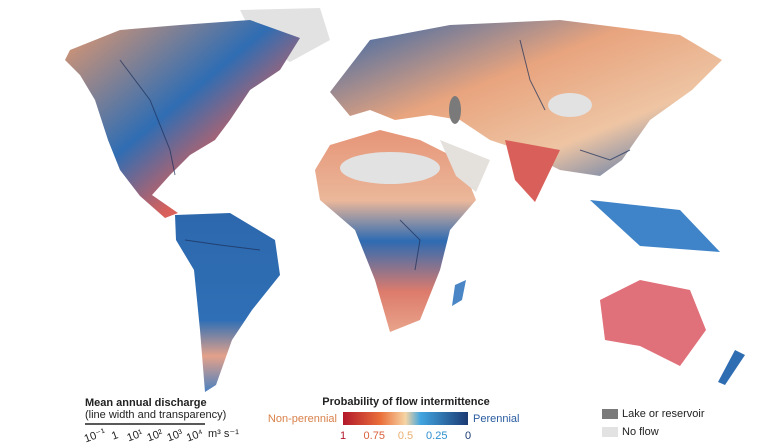  I want to click on intermittence-tick-label: 0, so click(468, 436).